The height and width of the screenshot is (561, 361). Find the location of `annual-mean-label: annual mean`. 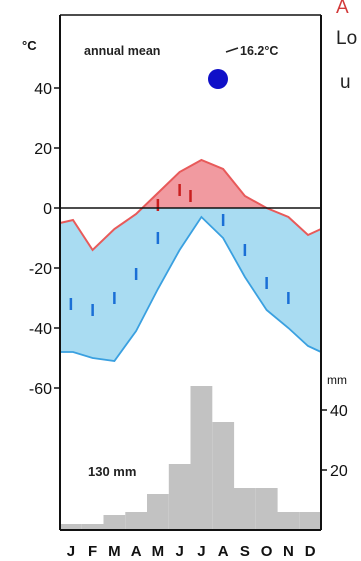

annual-mean-label: annual mean is located at coordinates (122, 51).